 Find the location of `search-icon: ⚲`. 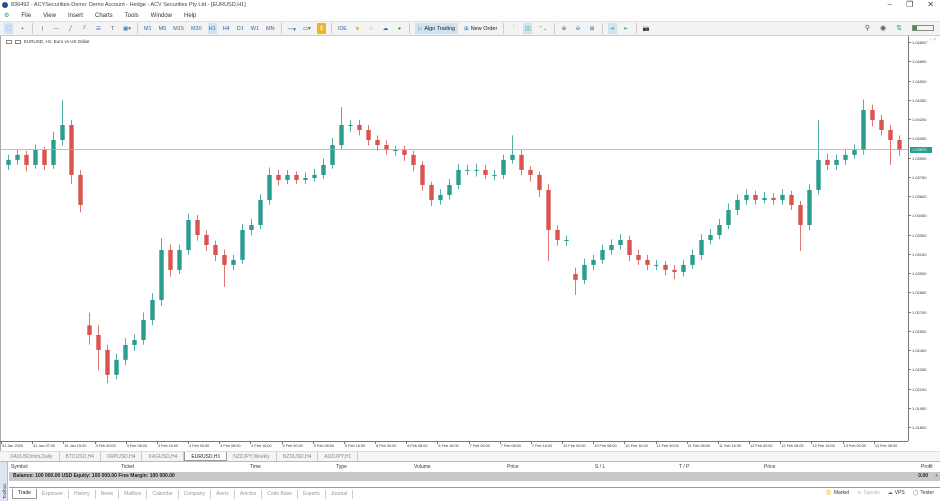

search-icon: ⚲ is located at coordinates (867, 28).